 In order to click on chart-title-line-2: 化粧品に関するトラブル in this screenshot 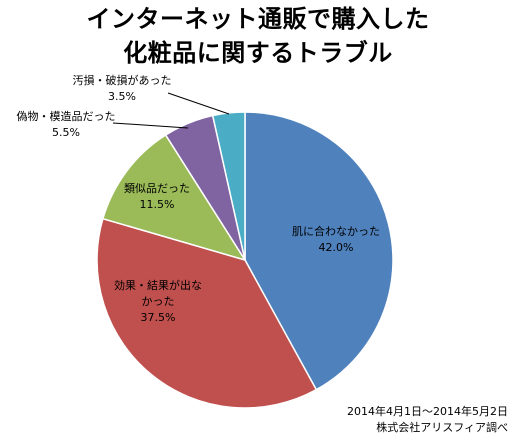, I will do `click(258, 53)`.